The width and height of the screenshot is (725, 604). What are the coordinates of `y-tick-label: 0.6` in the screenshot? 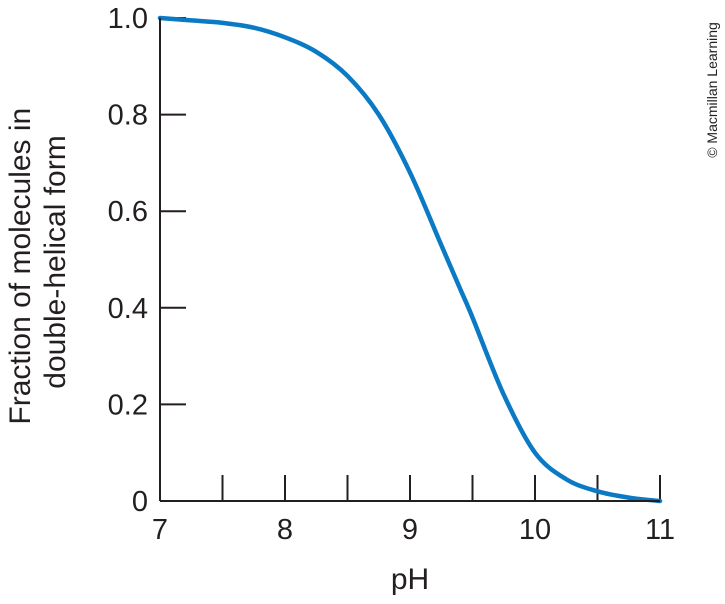 It's located at (128, 212).